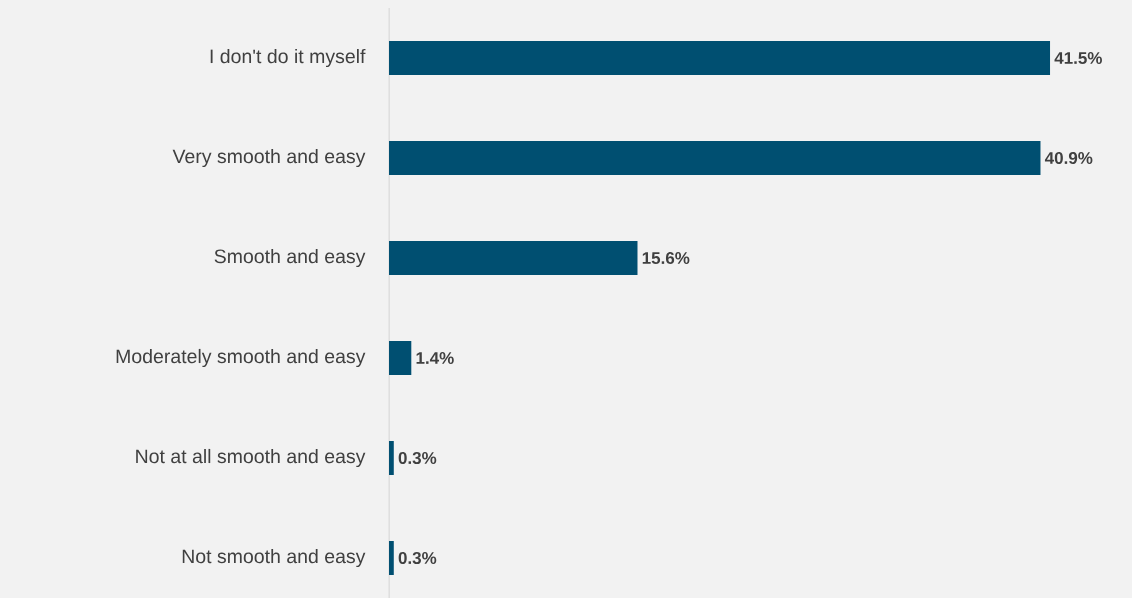 The width and height of the screenshot is (1132, 598). What do you see at coordinates (288, 58) in the screenshot?
I see `y-tick-label: I don't do it myself` at bounding box center [288, 58].